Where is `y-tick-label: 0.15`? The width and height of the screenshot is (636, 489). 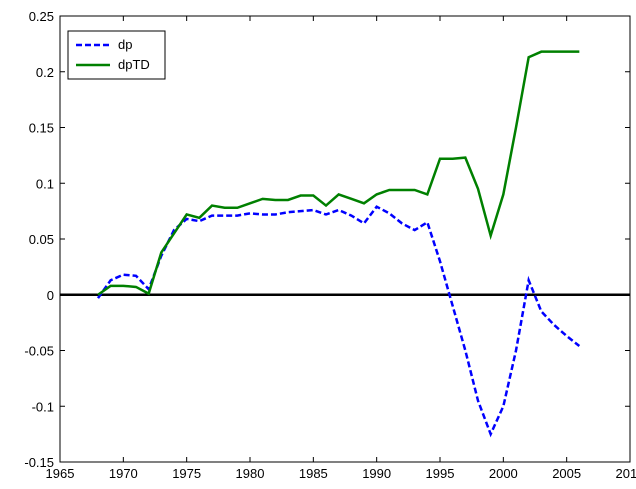
y-tick-label: 0.15 is located at coordinates (41, 128).